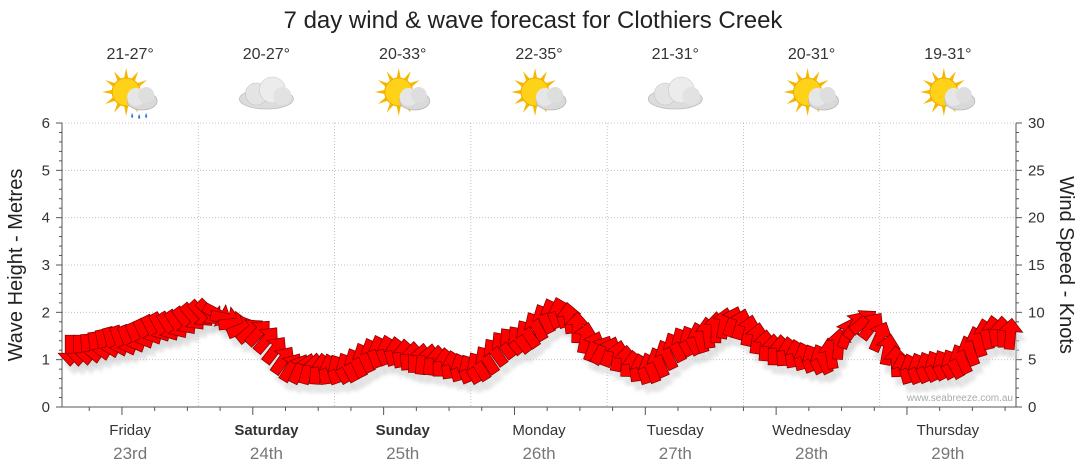 This screenshot has height=475, width=1080. What do you see at coordinates (959, 398) in the screenshot?
I see `credit-text: www.seabreeze.com.au` at bounding box center [959, 398].